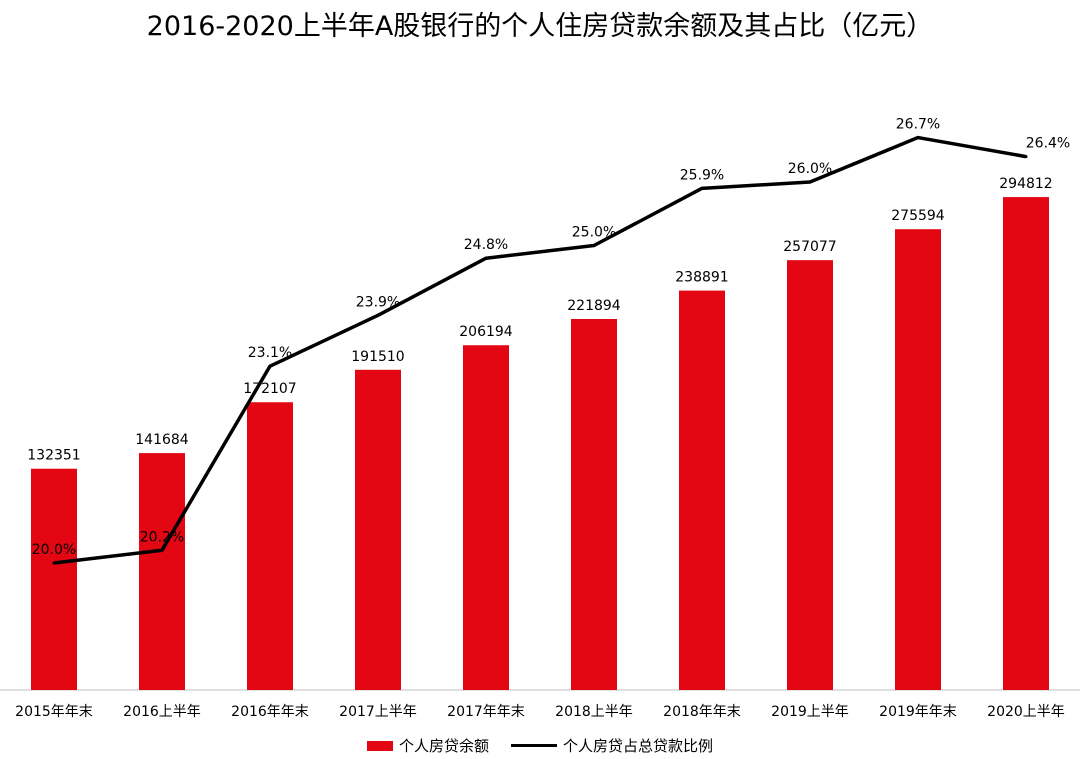  I want to click on x-tick-label: 2016上半年, so click(162, 712).